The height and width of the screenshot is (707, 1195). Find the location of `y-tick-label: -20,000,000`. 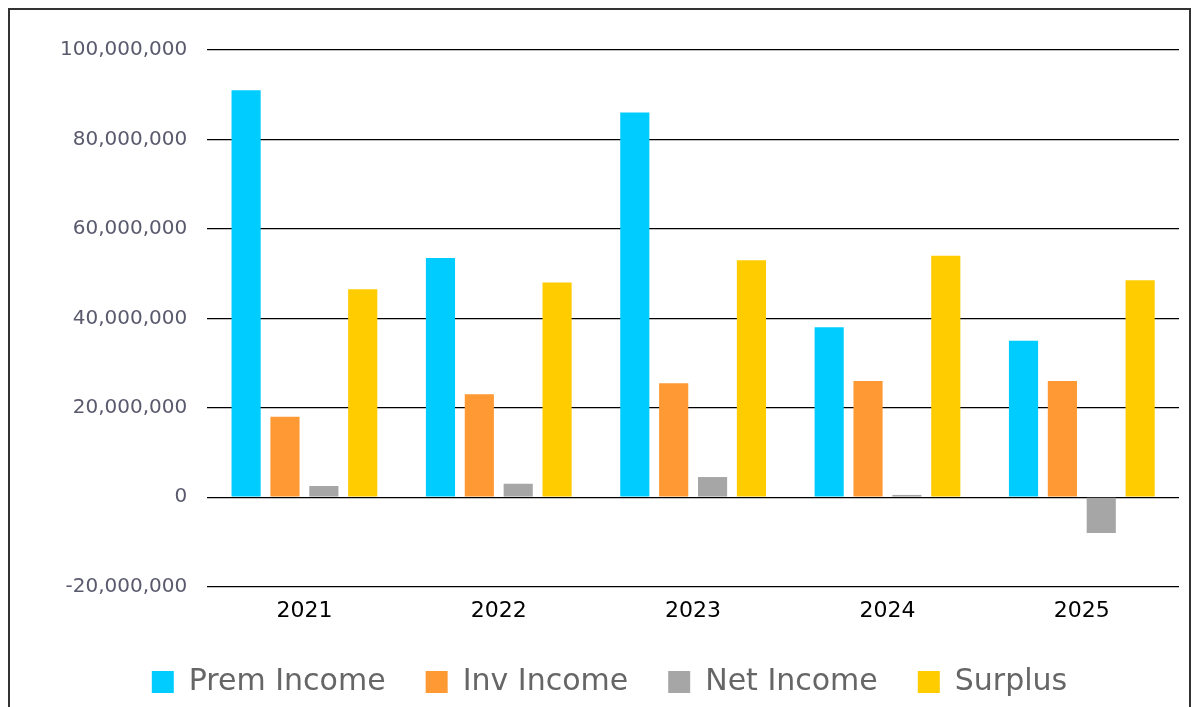

y-tick-label: -20,000,000 is located at coordinates (126, 584).